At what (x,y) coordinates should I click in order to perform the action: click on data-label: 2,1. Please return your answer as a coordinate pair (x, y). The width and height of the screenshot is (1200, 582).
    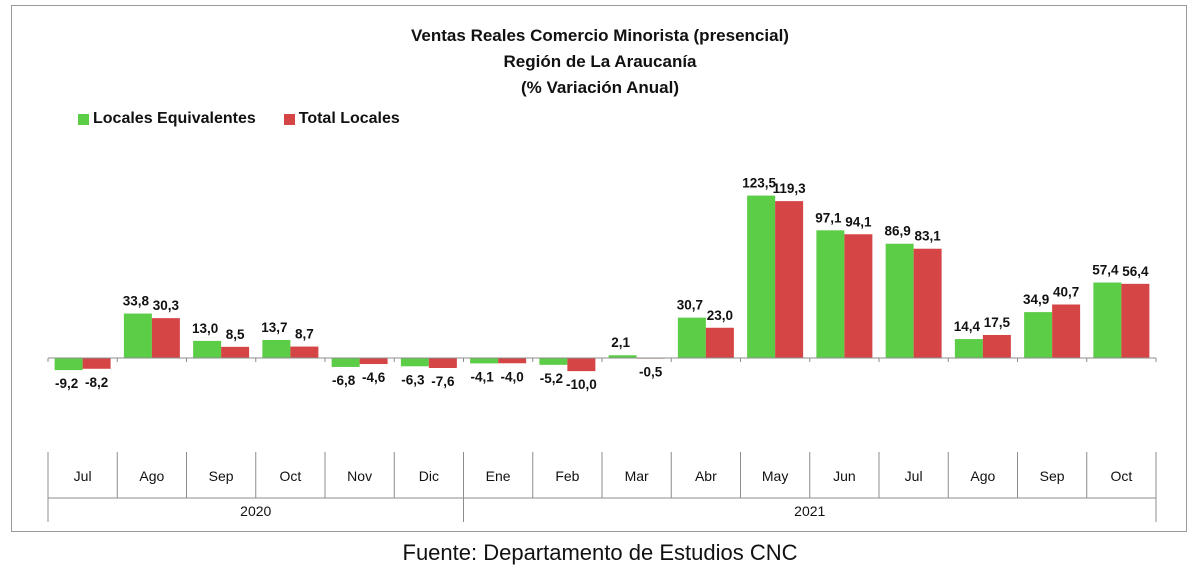
    Looking at the image, I should click on (620, 342).